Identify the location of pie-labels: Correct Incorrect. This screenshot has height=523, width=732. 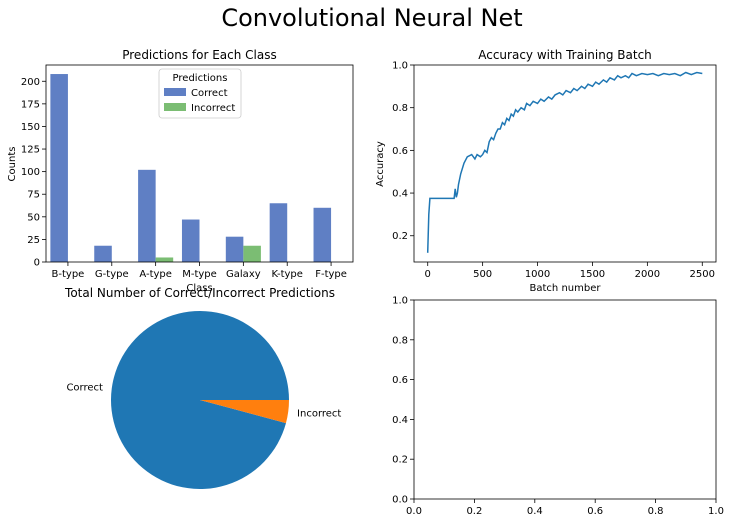
(203, 401).